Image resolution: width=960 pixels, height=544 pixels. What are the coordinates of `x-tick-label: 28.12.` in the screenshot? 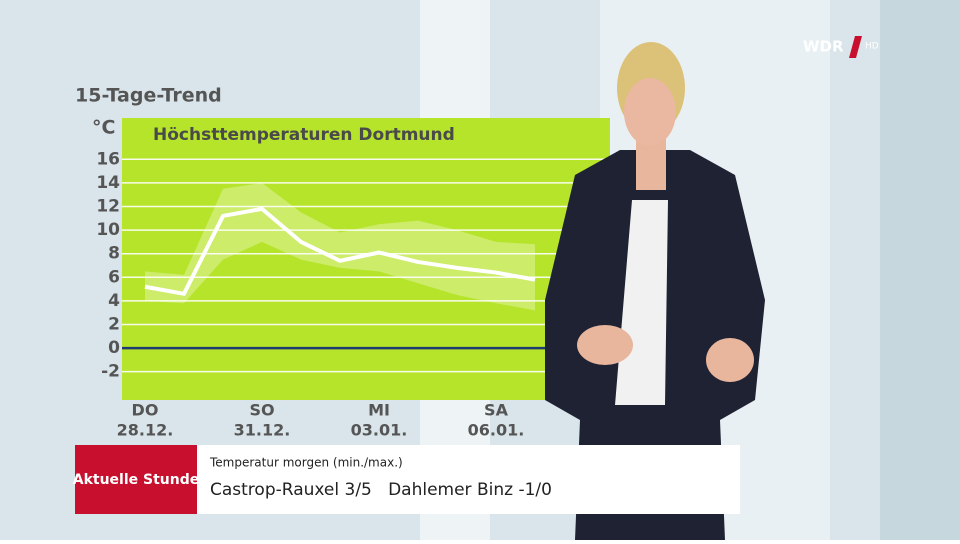 It's located at (145, 430).